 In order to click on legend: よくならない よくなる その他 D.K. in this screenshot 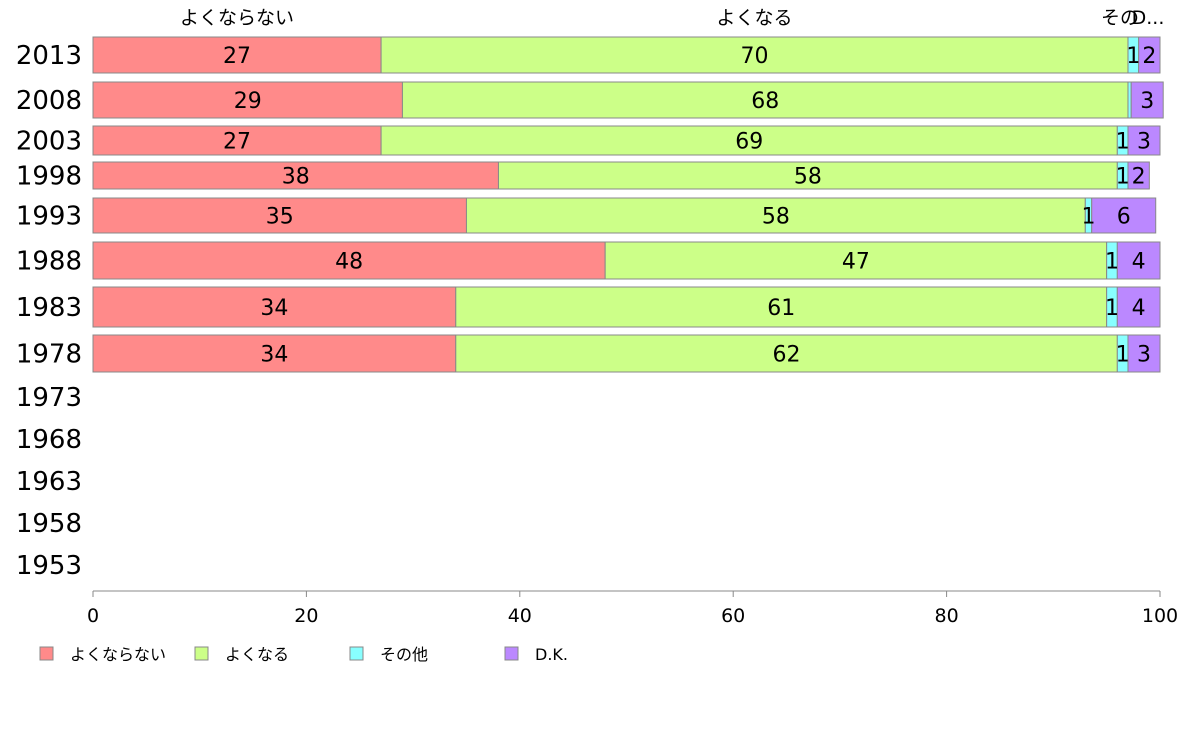, I will do `click(303, 654)`.